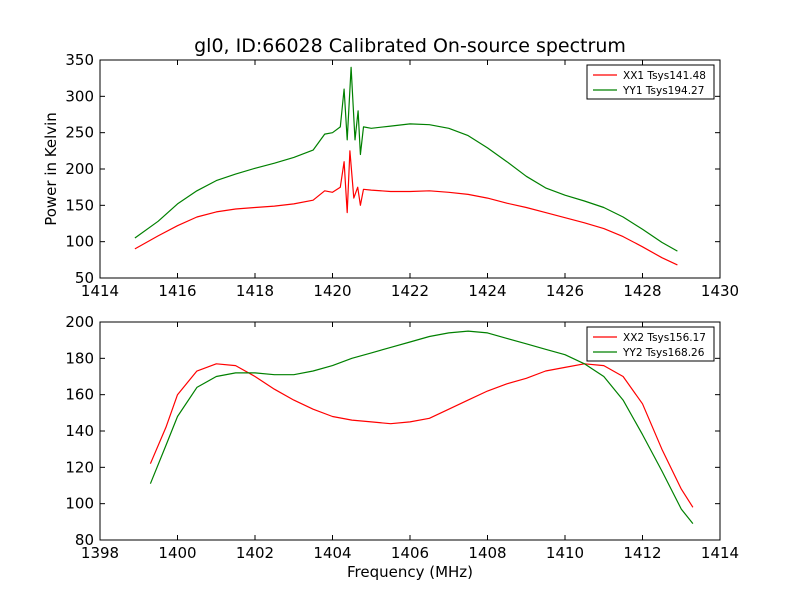 The height and width of the screenshot is (600, 800). Describe the element at coordinates (410, 291) in the screenshot. I see `x-tick-label: 1422` at that location.